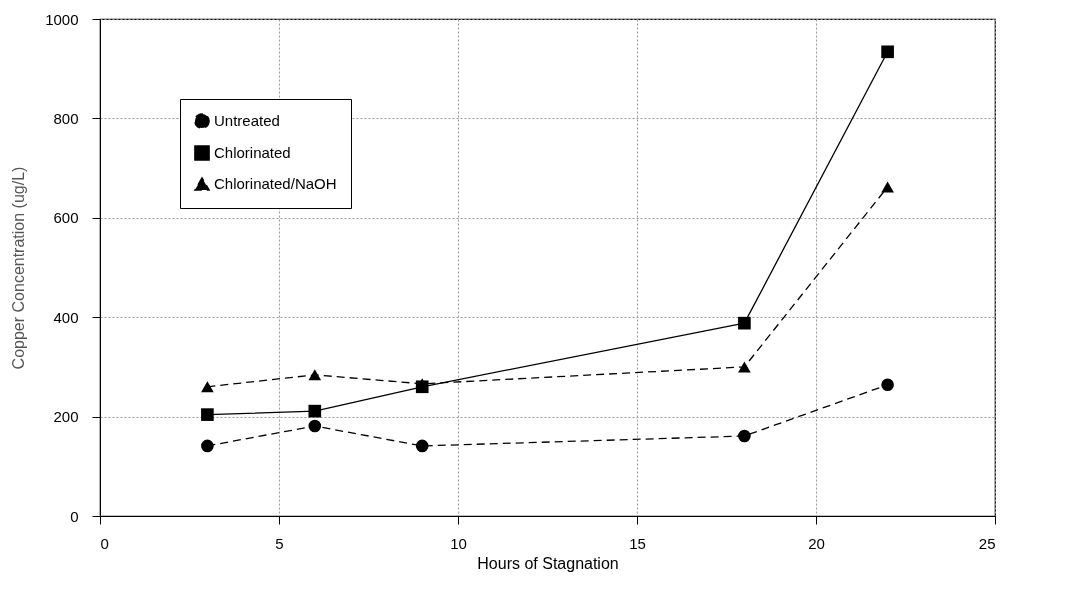 The width and height of the screenshot is (1089, 603). What do you see at coordinates (987, 543) in the screenshot?
I see `x-tick-label: 25` at bounding box center [987, 543].